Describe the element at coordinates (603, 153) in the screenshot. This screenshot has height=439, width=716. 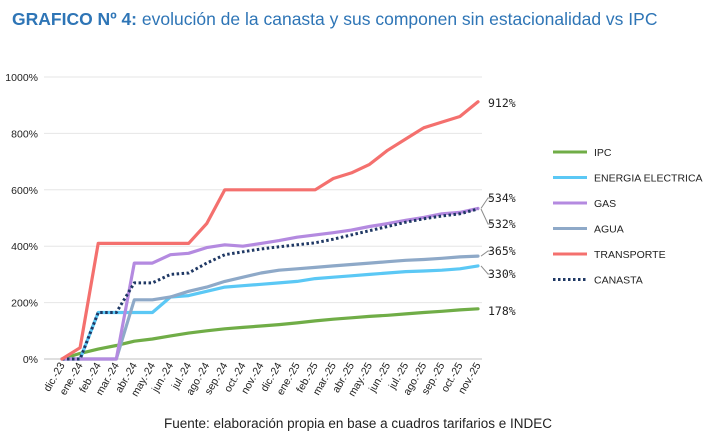
I see `legend-label: IPC` at that location.